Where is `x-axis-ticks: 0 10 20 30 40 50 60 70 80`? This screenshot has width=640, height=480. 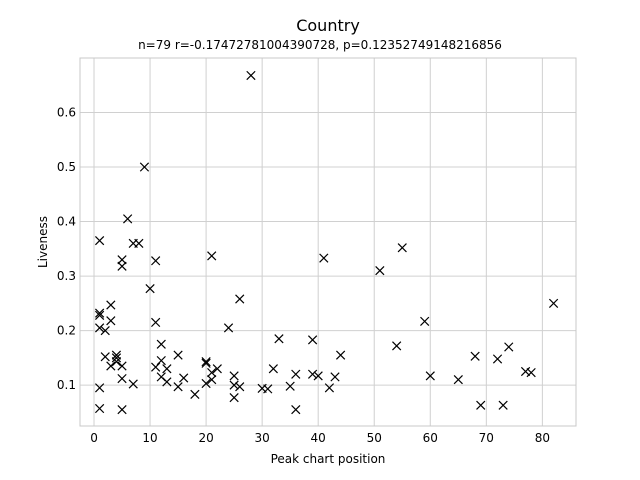
x-axis-ticks: 0 10 20 30 40 50 60 70 80 is located at coordinates (320, 438).